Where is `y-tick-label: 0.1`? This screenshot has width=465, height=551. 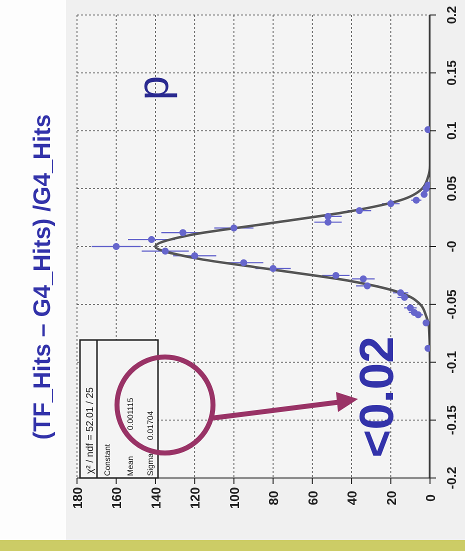
y-tick-label: 0.1 is located at coordinates (451, 131).